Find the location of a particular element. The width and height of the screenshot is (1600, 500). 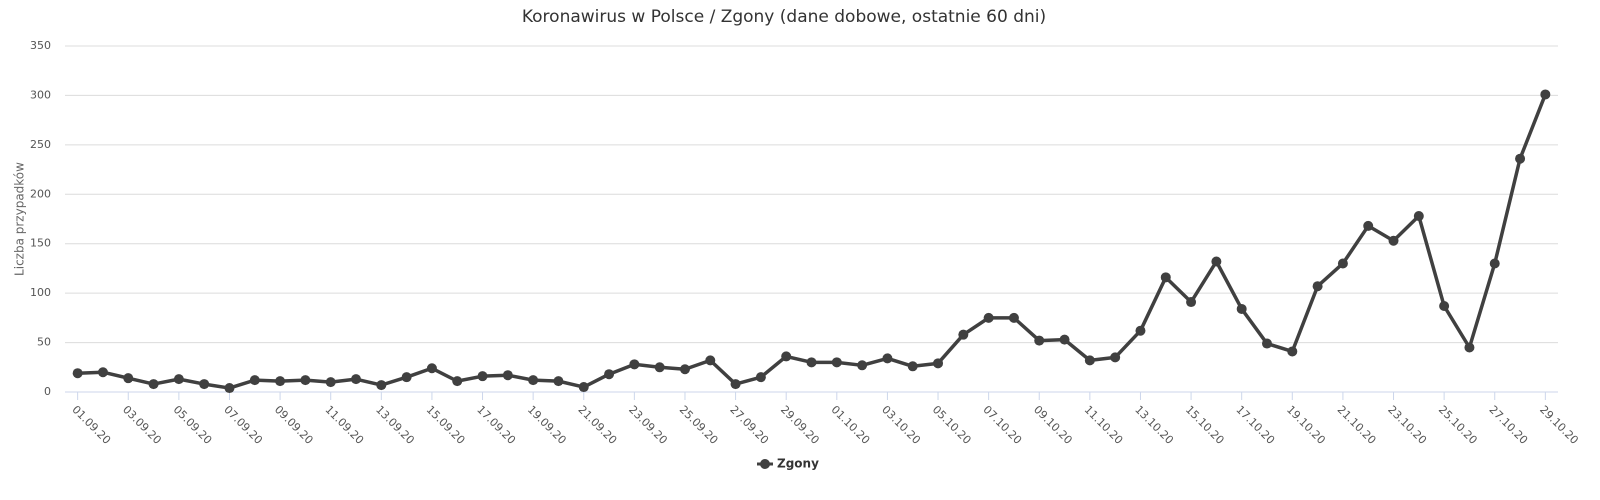

x-tick-label: 21.10.20 is located at coordinates (1357, 425).